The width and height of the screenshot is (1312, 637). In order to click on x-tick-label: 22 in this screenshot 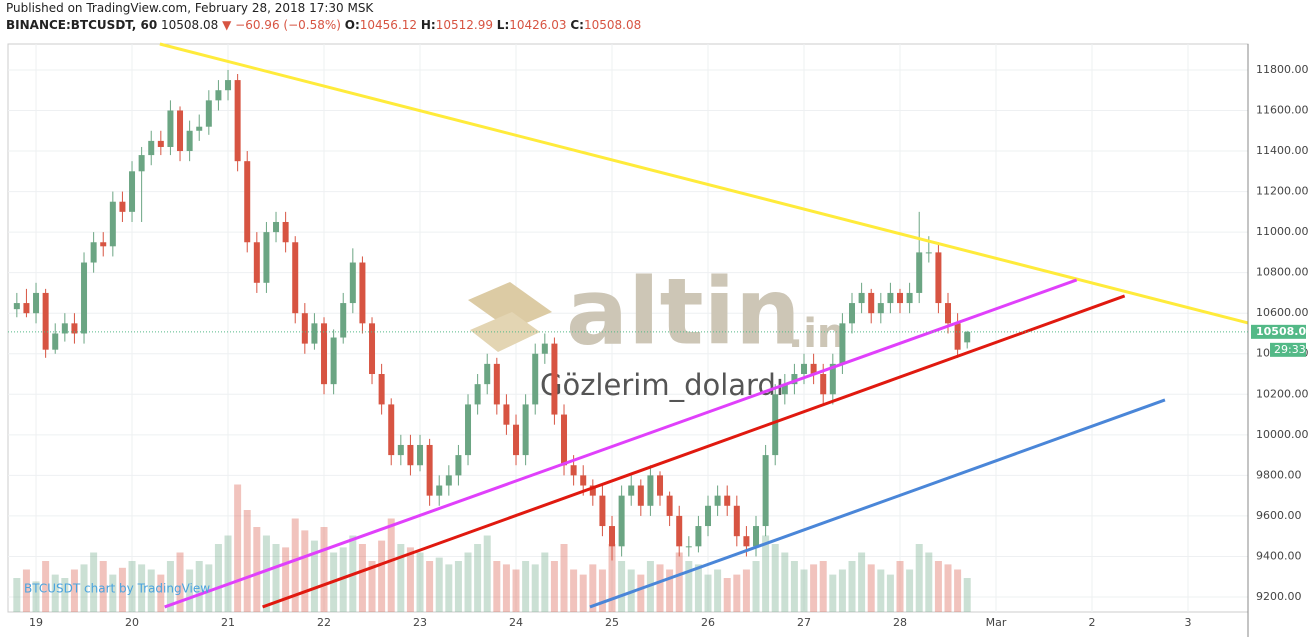, I will do `click(324, 622)`.